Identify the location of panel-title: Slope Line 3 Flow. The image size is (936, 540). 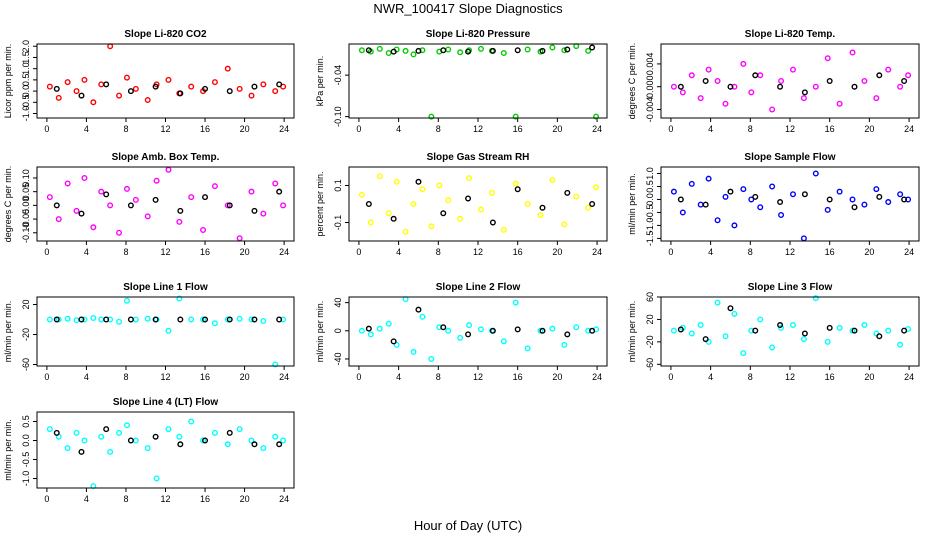
(790, 287).